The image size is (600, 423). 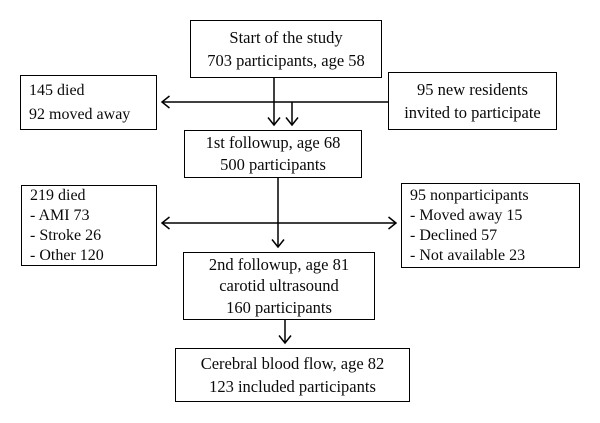 I want to click on box-new-residents: 95 new residents invited to participate, so click(x=472, y=101).